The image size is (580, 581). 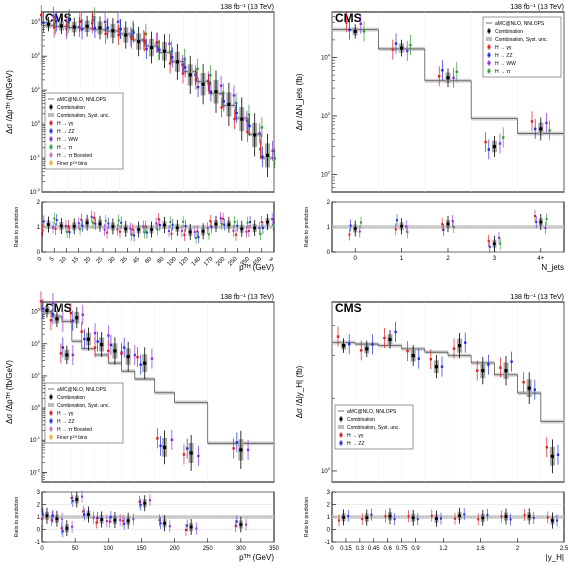 What do you see at coordinates (35, 471) in the screenshot?
I see `y-tick-label: 10⁻²` at bounding box center [35, 471].